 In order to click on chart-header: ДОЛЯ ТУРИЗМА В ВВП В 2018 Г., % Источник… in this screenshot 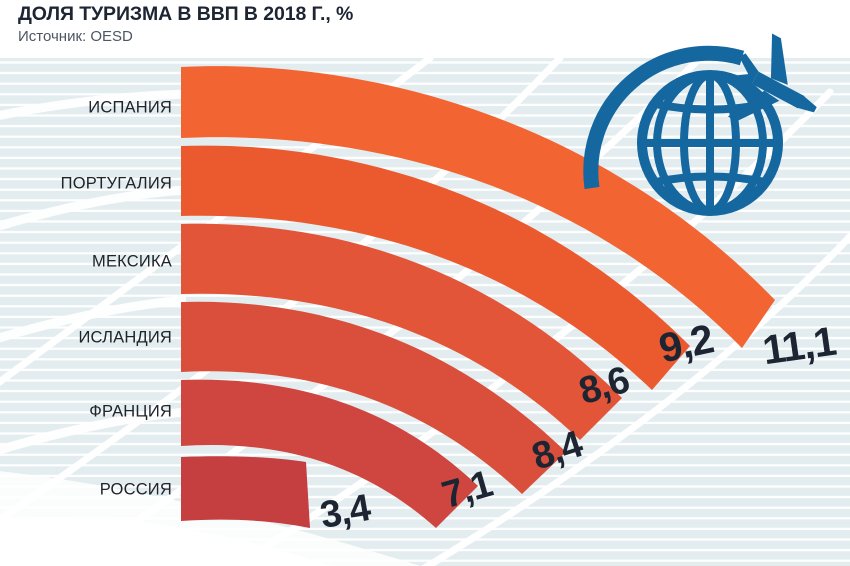, I will do `click(185, 25)`.